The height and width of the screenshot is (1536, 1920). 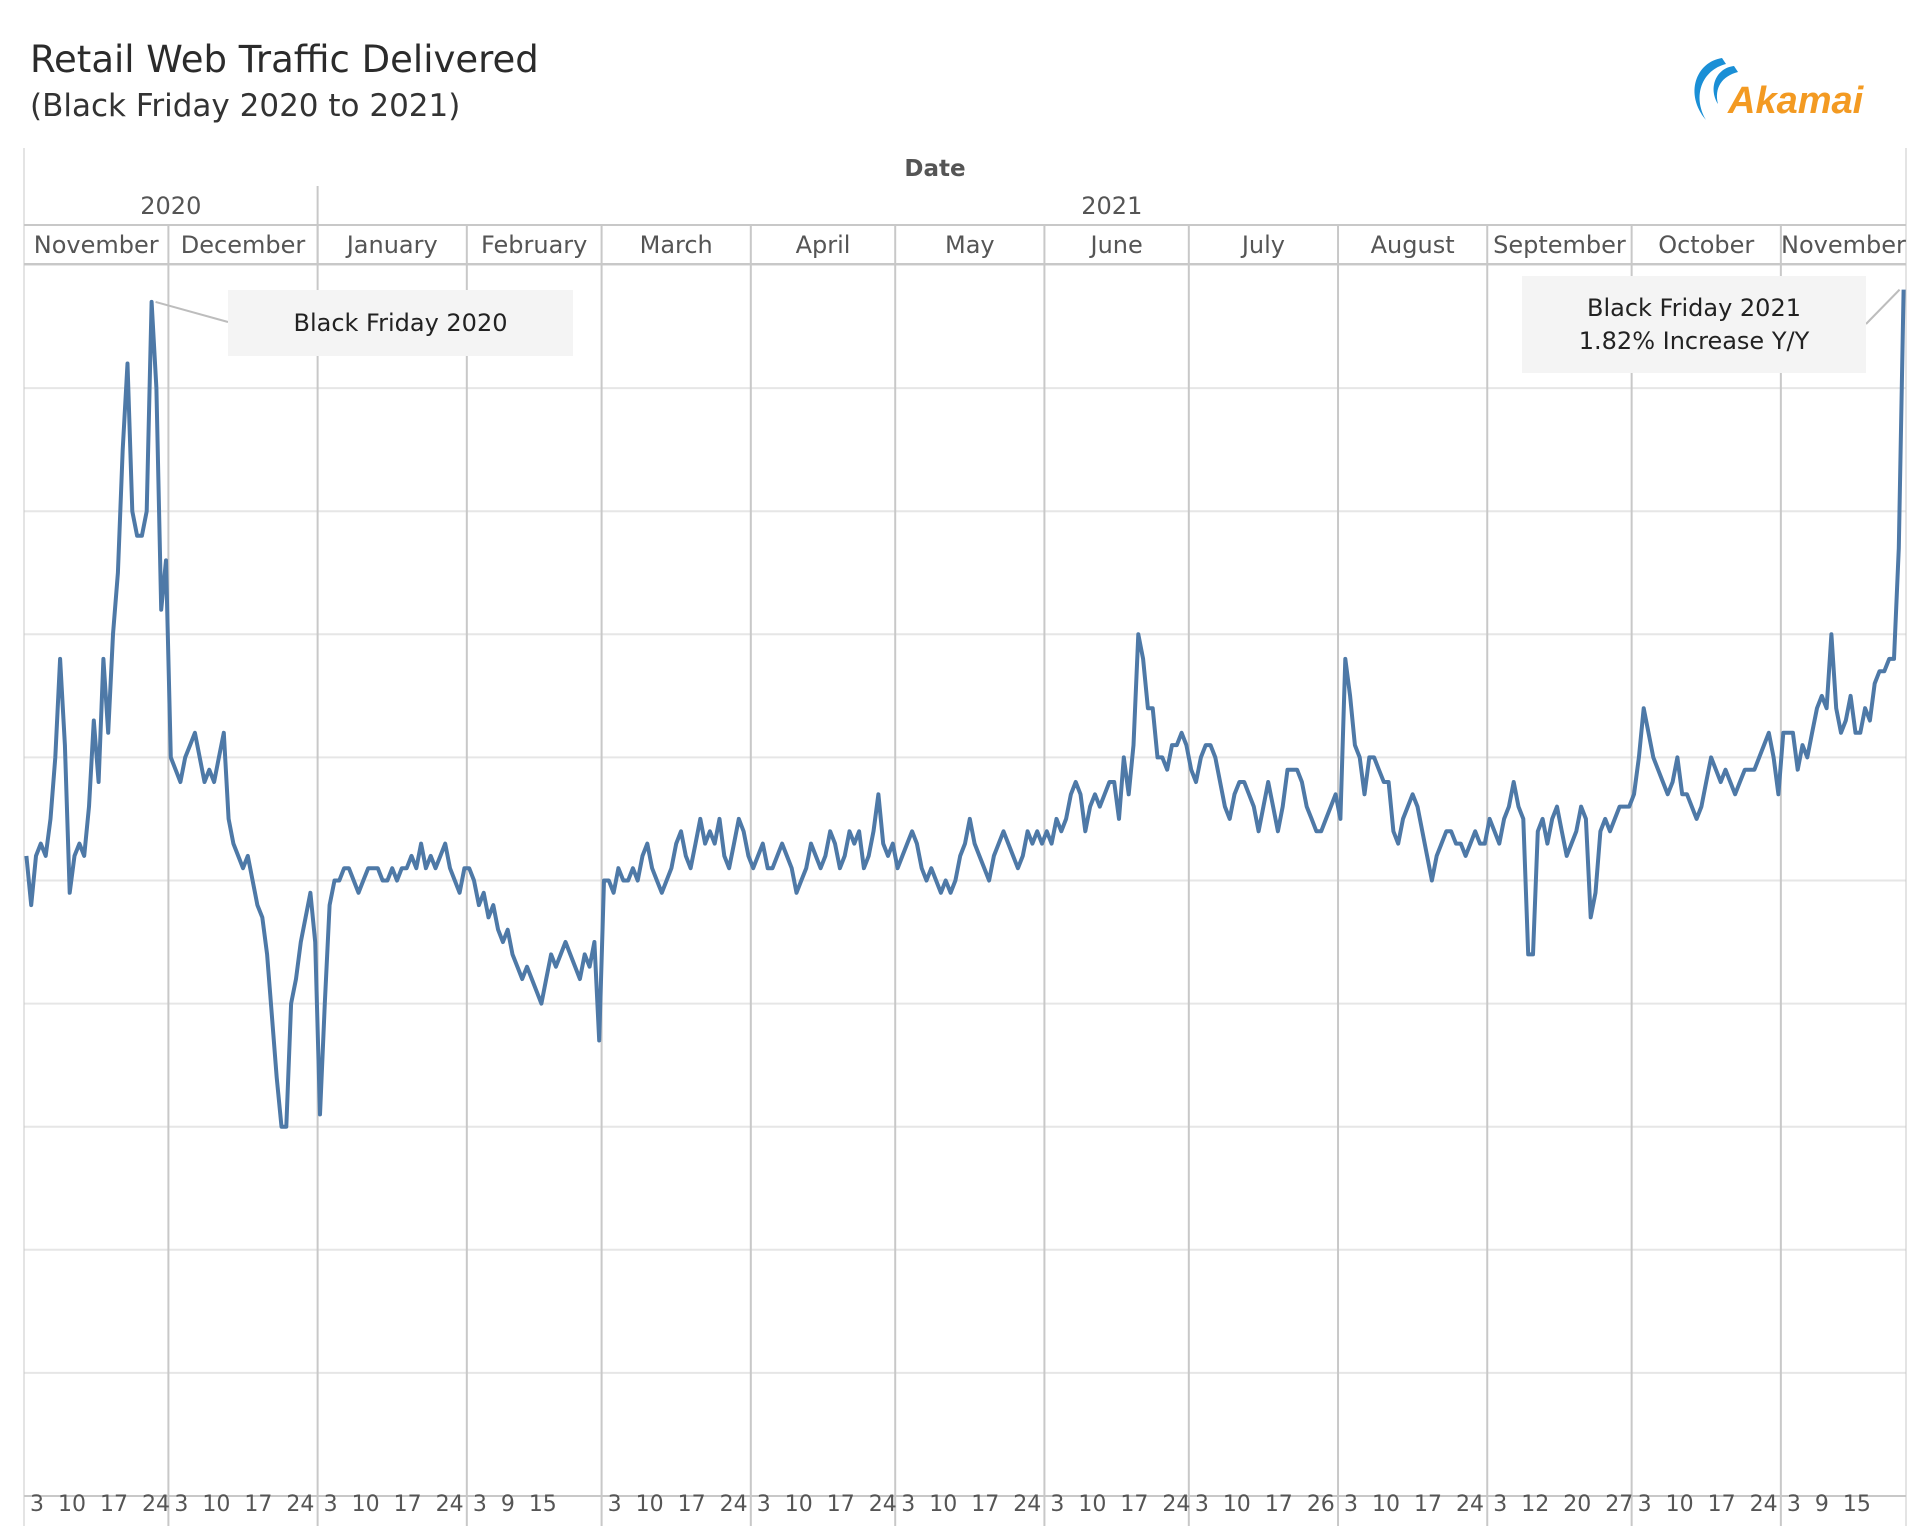 What do you see at coordinates (1716, 89) in the screenshot?
I see `akamai-swoosh-icon` at bounding box center [1716, 89].